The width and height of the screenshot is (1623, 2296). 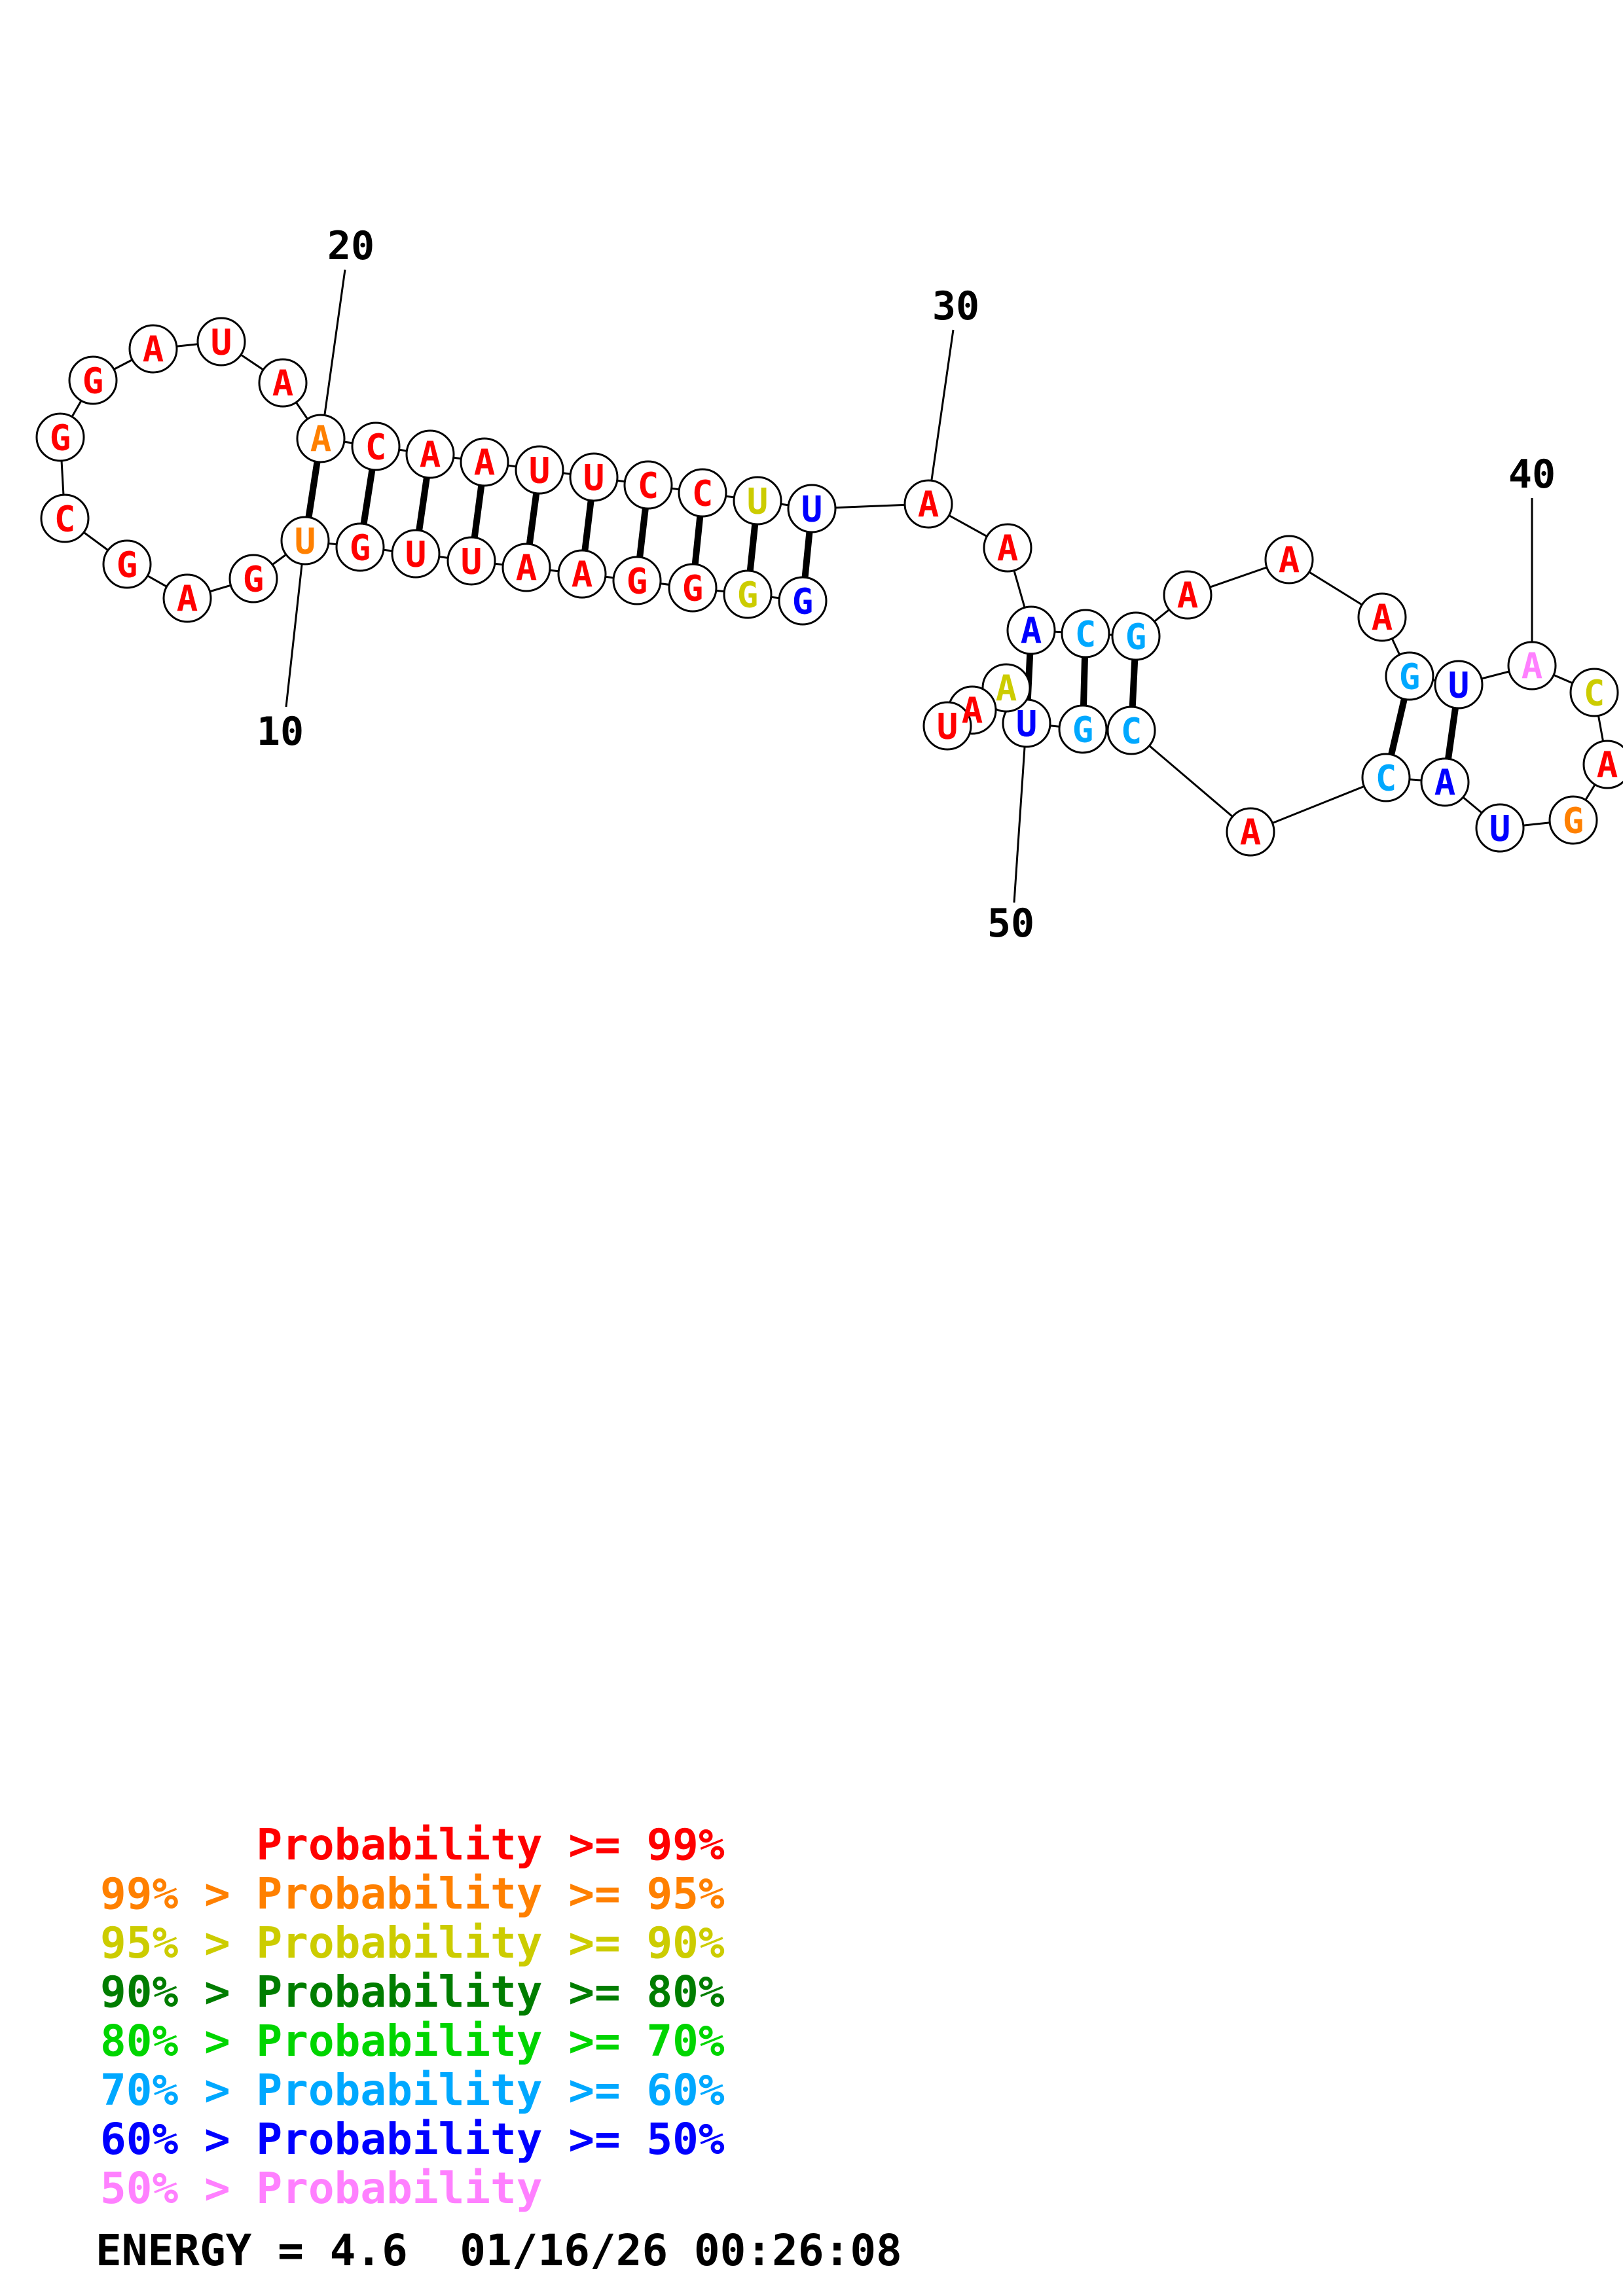 What do you see at coordinates (280, 732) in the screenshot?
I see `position-label-10: 10` at bounding box center [280, 732].